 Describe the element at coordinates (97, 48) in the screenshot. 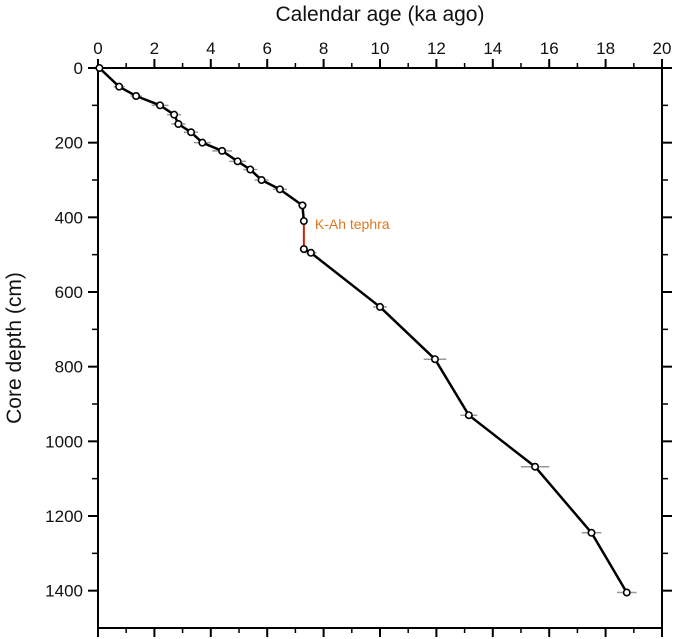

I see `x-tick-label: 0` at that location.